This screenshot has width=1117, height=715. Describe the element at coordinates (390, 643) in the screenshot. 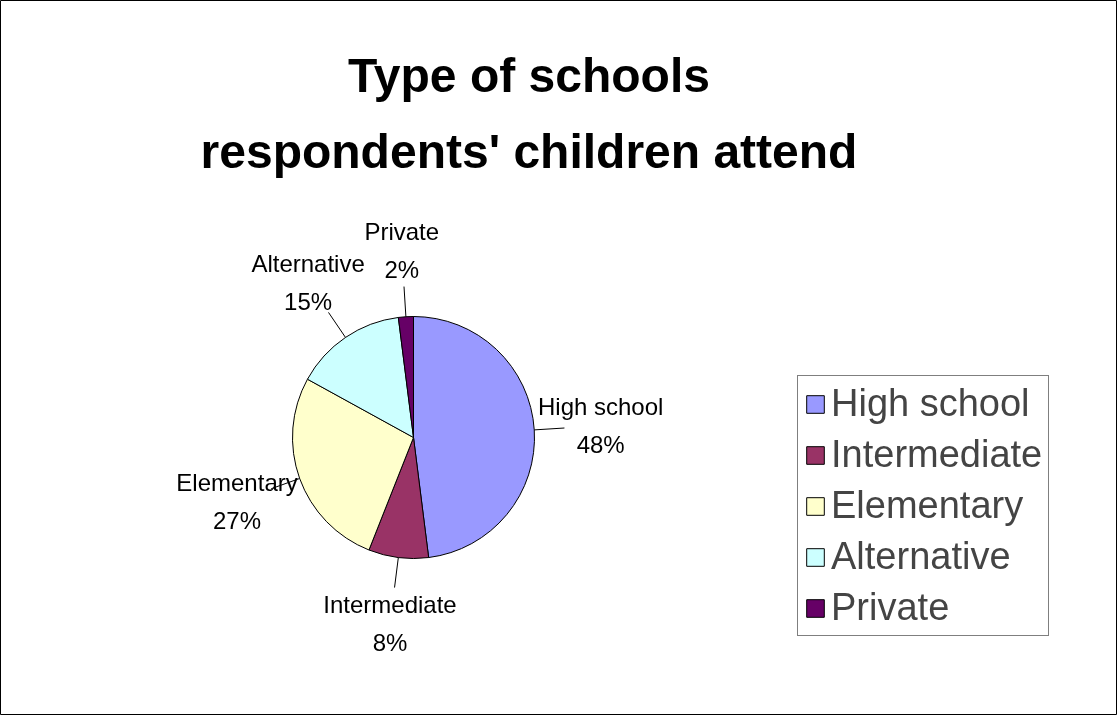

I see `data-label: 8%` at that location.